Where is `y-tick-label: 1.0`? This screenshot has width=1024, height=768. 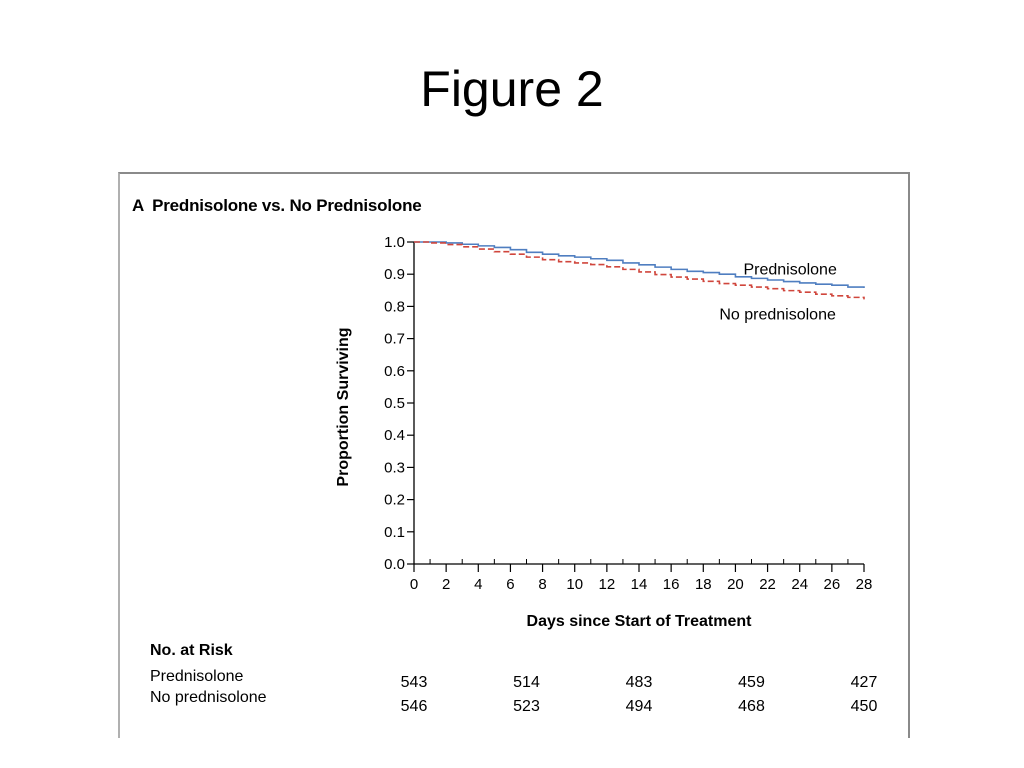
y-tick-label: 1.0 is located at coordinates (394, 242).